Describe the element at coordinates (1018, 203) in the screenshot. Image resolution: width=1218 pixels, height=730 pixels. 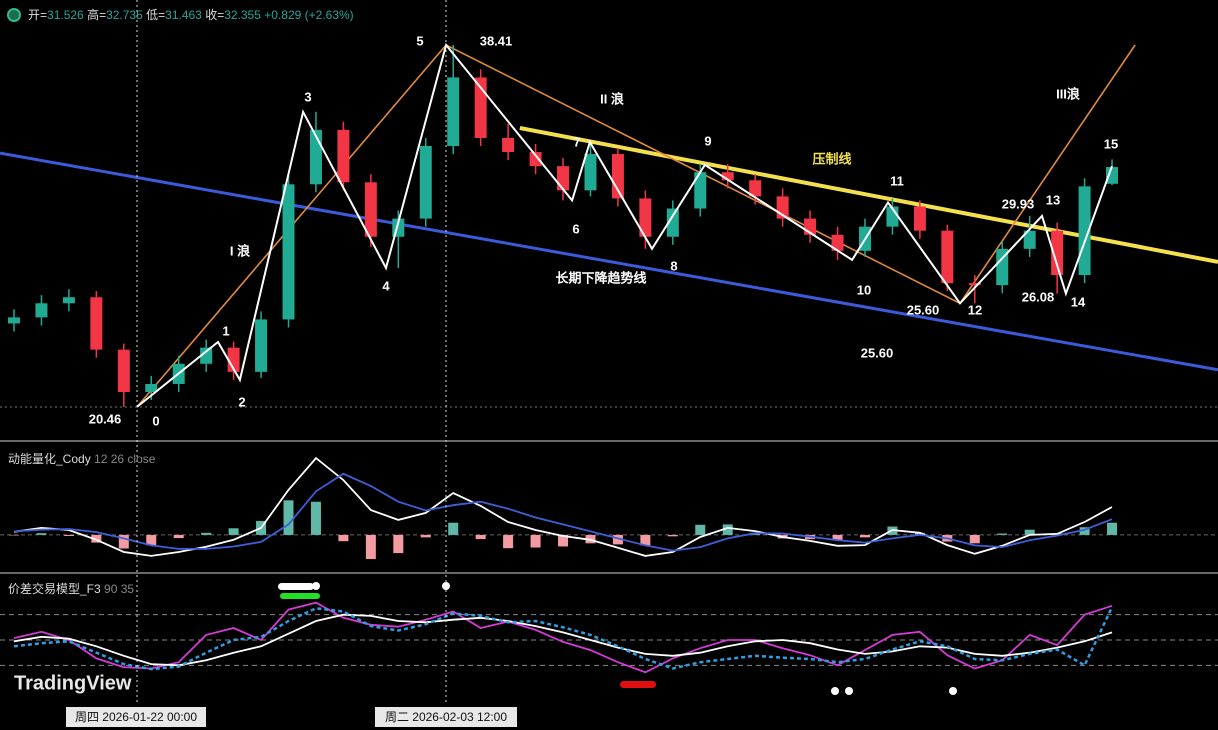
I see `price-label: 29.93` at that location.